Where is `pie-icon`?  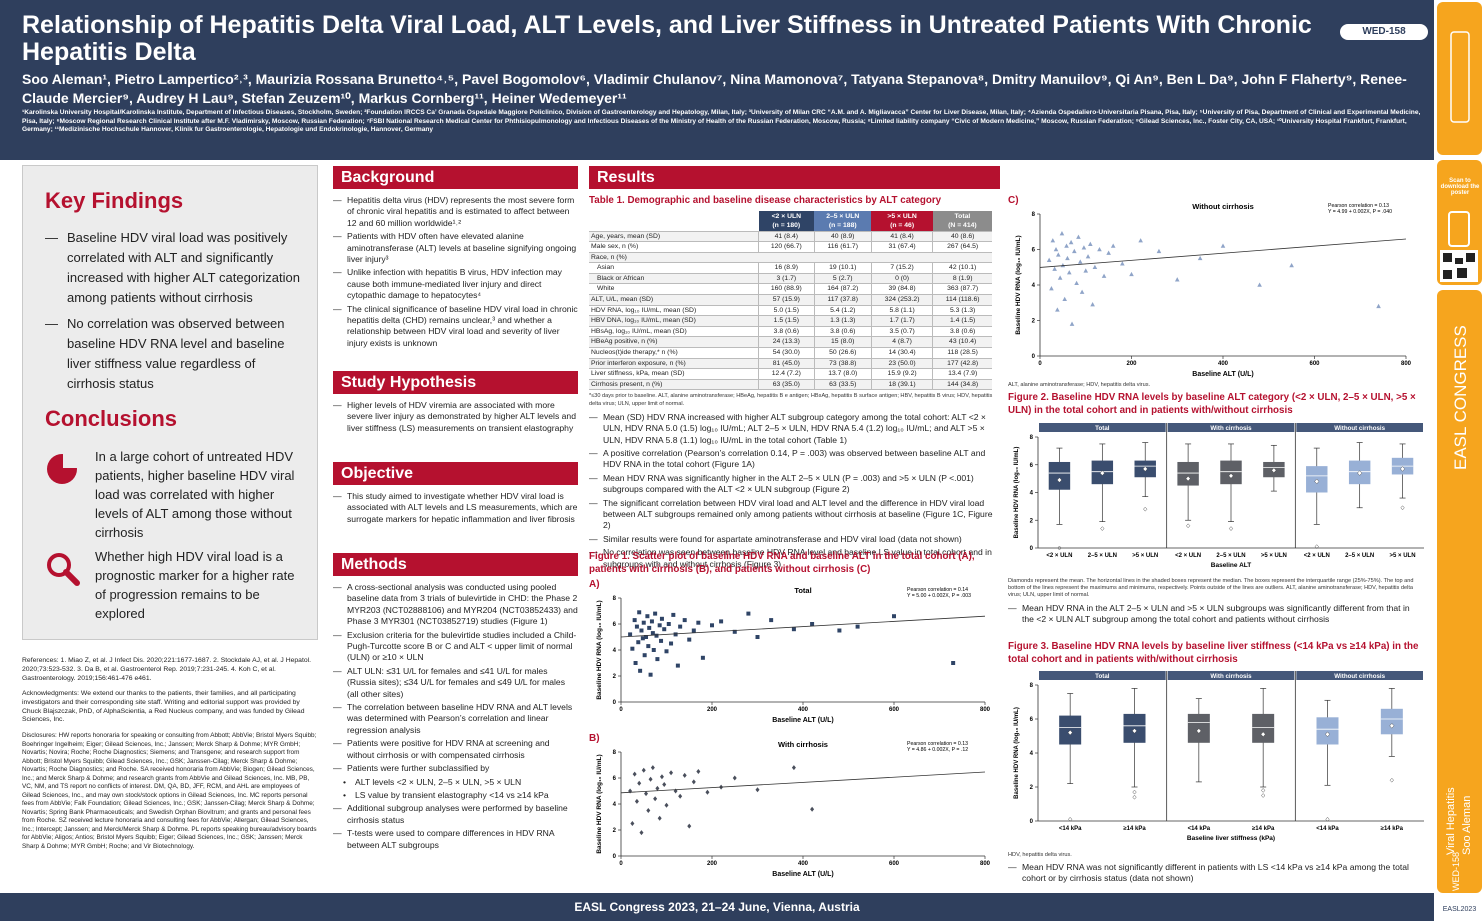
pie-icon is located at coordinates (64, 467).